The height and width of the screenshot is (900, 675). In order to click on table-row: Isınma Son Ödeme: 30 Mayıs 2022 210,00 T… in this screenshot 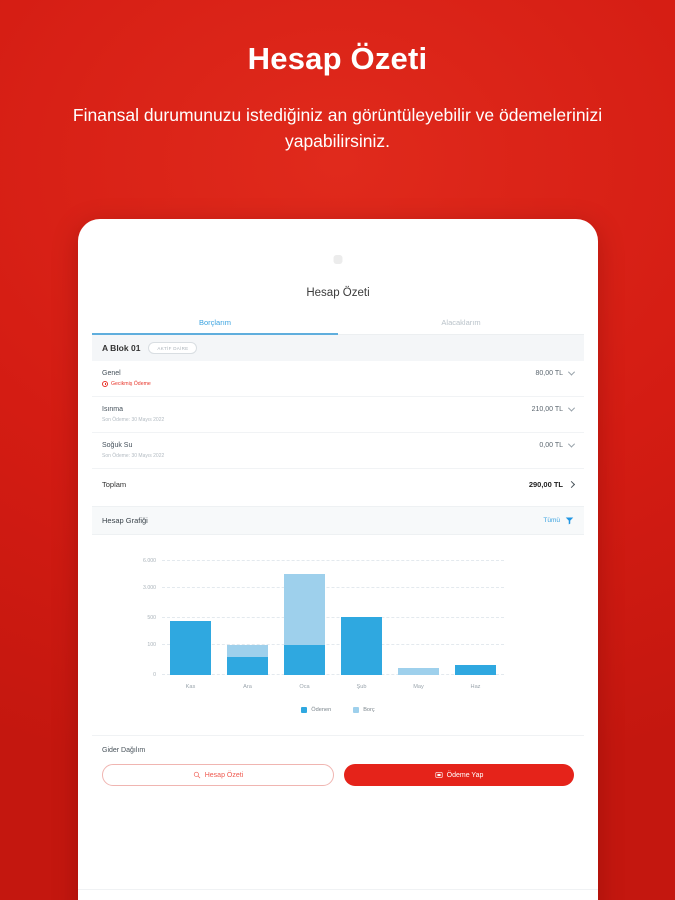, I will do `click(338, 415)`.